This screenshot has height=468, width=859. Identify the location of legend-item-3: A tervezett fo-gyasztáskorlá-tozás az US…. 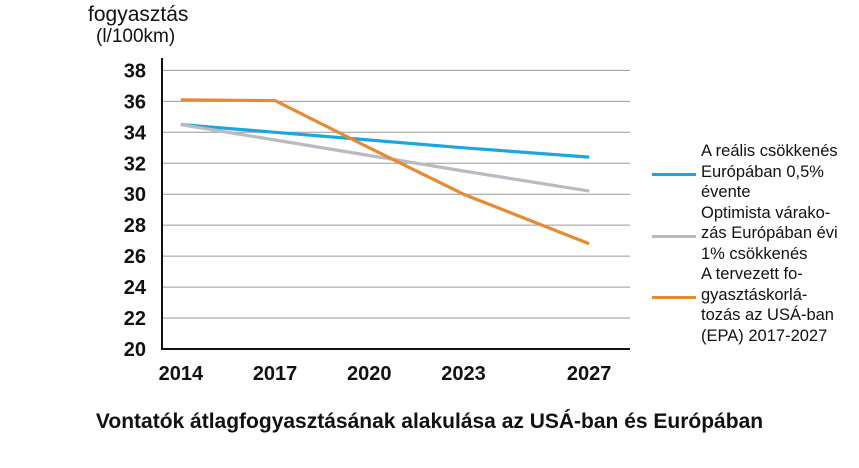
(755, 305).